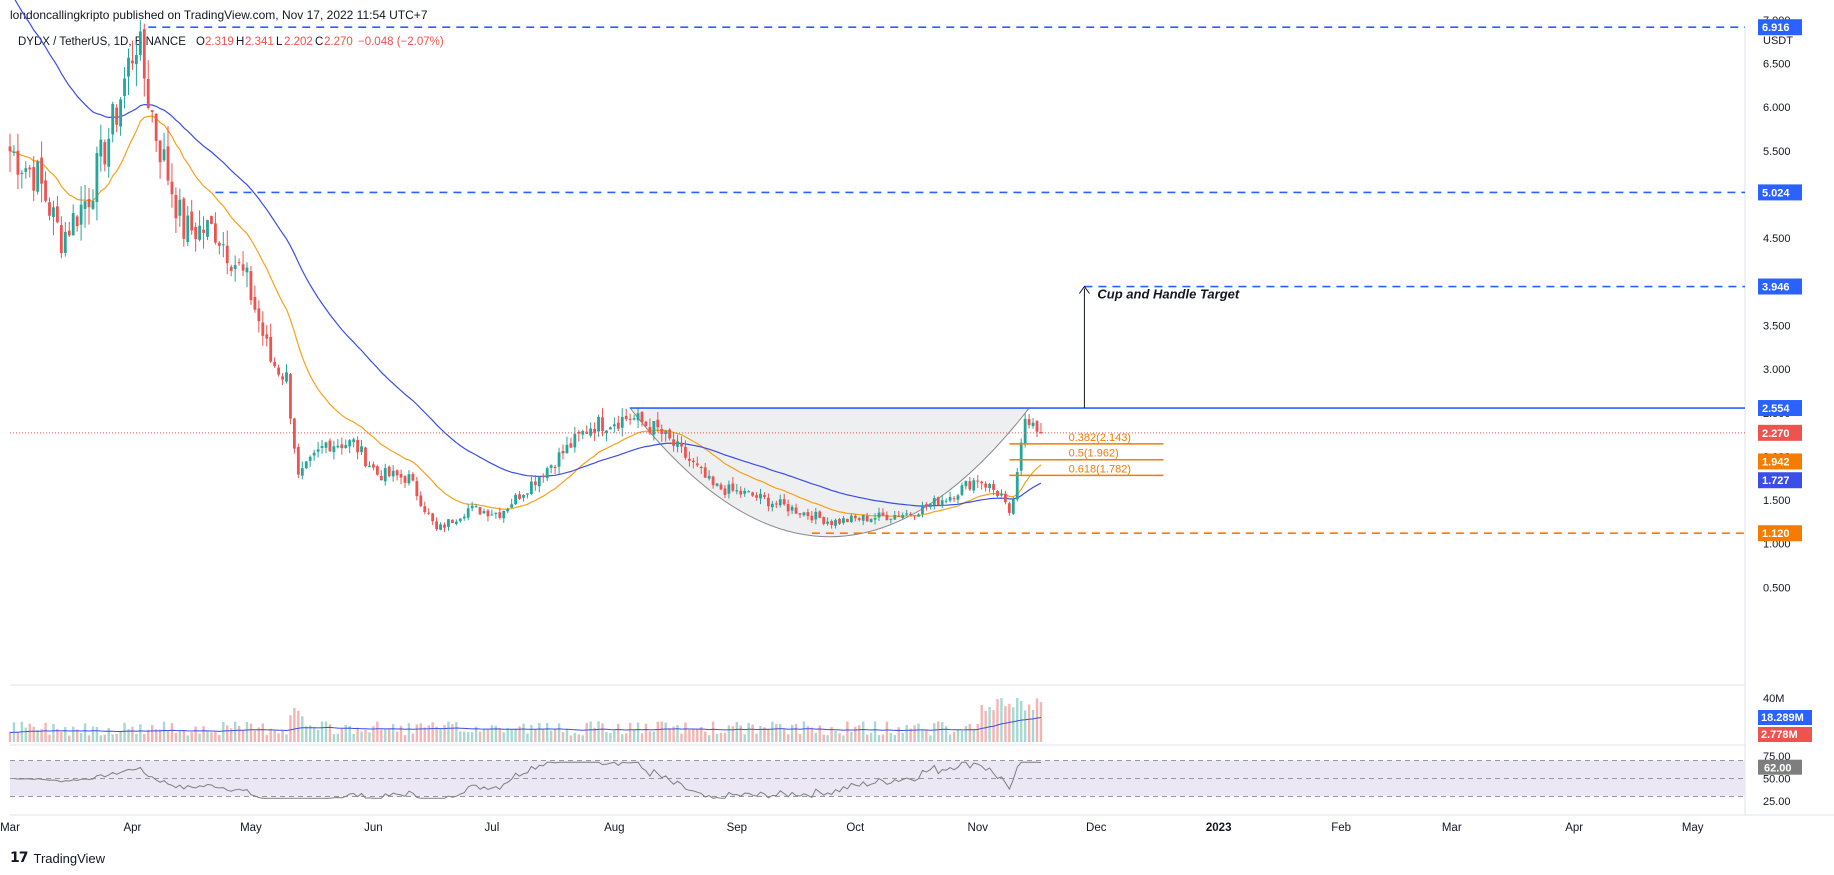 The width and height of the screenshot is (1834, 875). Describe the element at coordinates (57, 858) in the screenshot. I see `tradingview-brand: 17 TradingView` at that location.